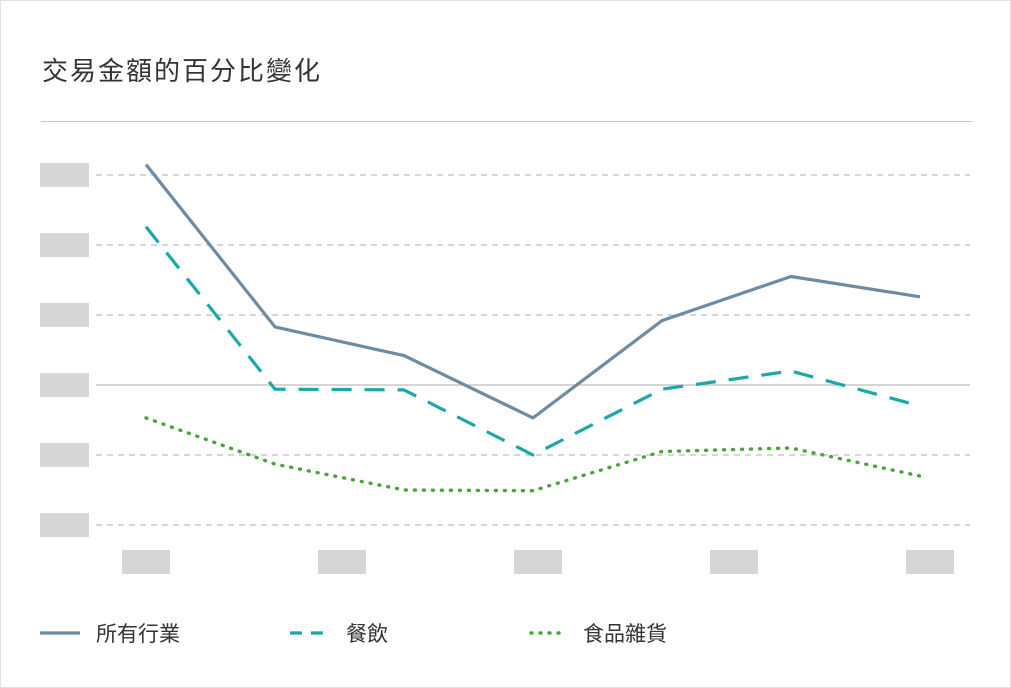 This screenshot has width=1011, height=688. Describe the element at coordinates (625, 634) in the screenshot. I see `legend-label-grocery: 食品雜貨` at that location.